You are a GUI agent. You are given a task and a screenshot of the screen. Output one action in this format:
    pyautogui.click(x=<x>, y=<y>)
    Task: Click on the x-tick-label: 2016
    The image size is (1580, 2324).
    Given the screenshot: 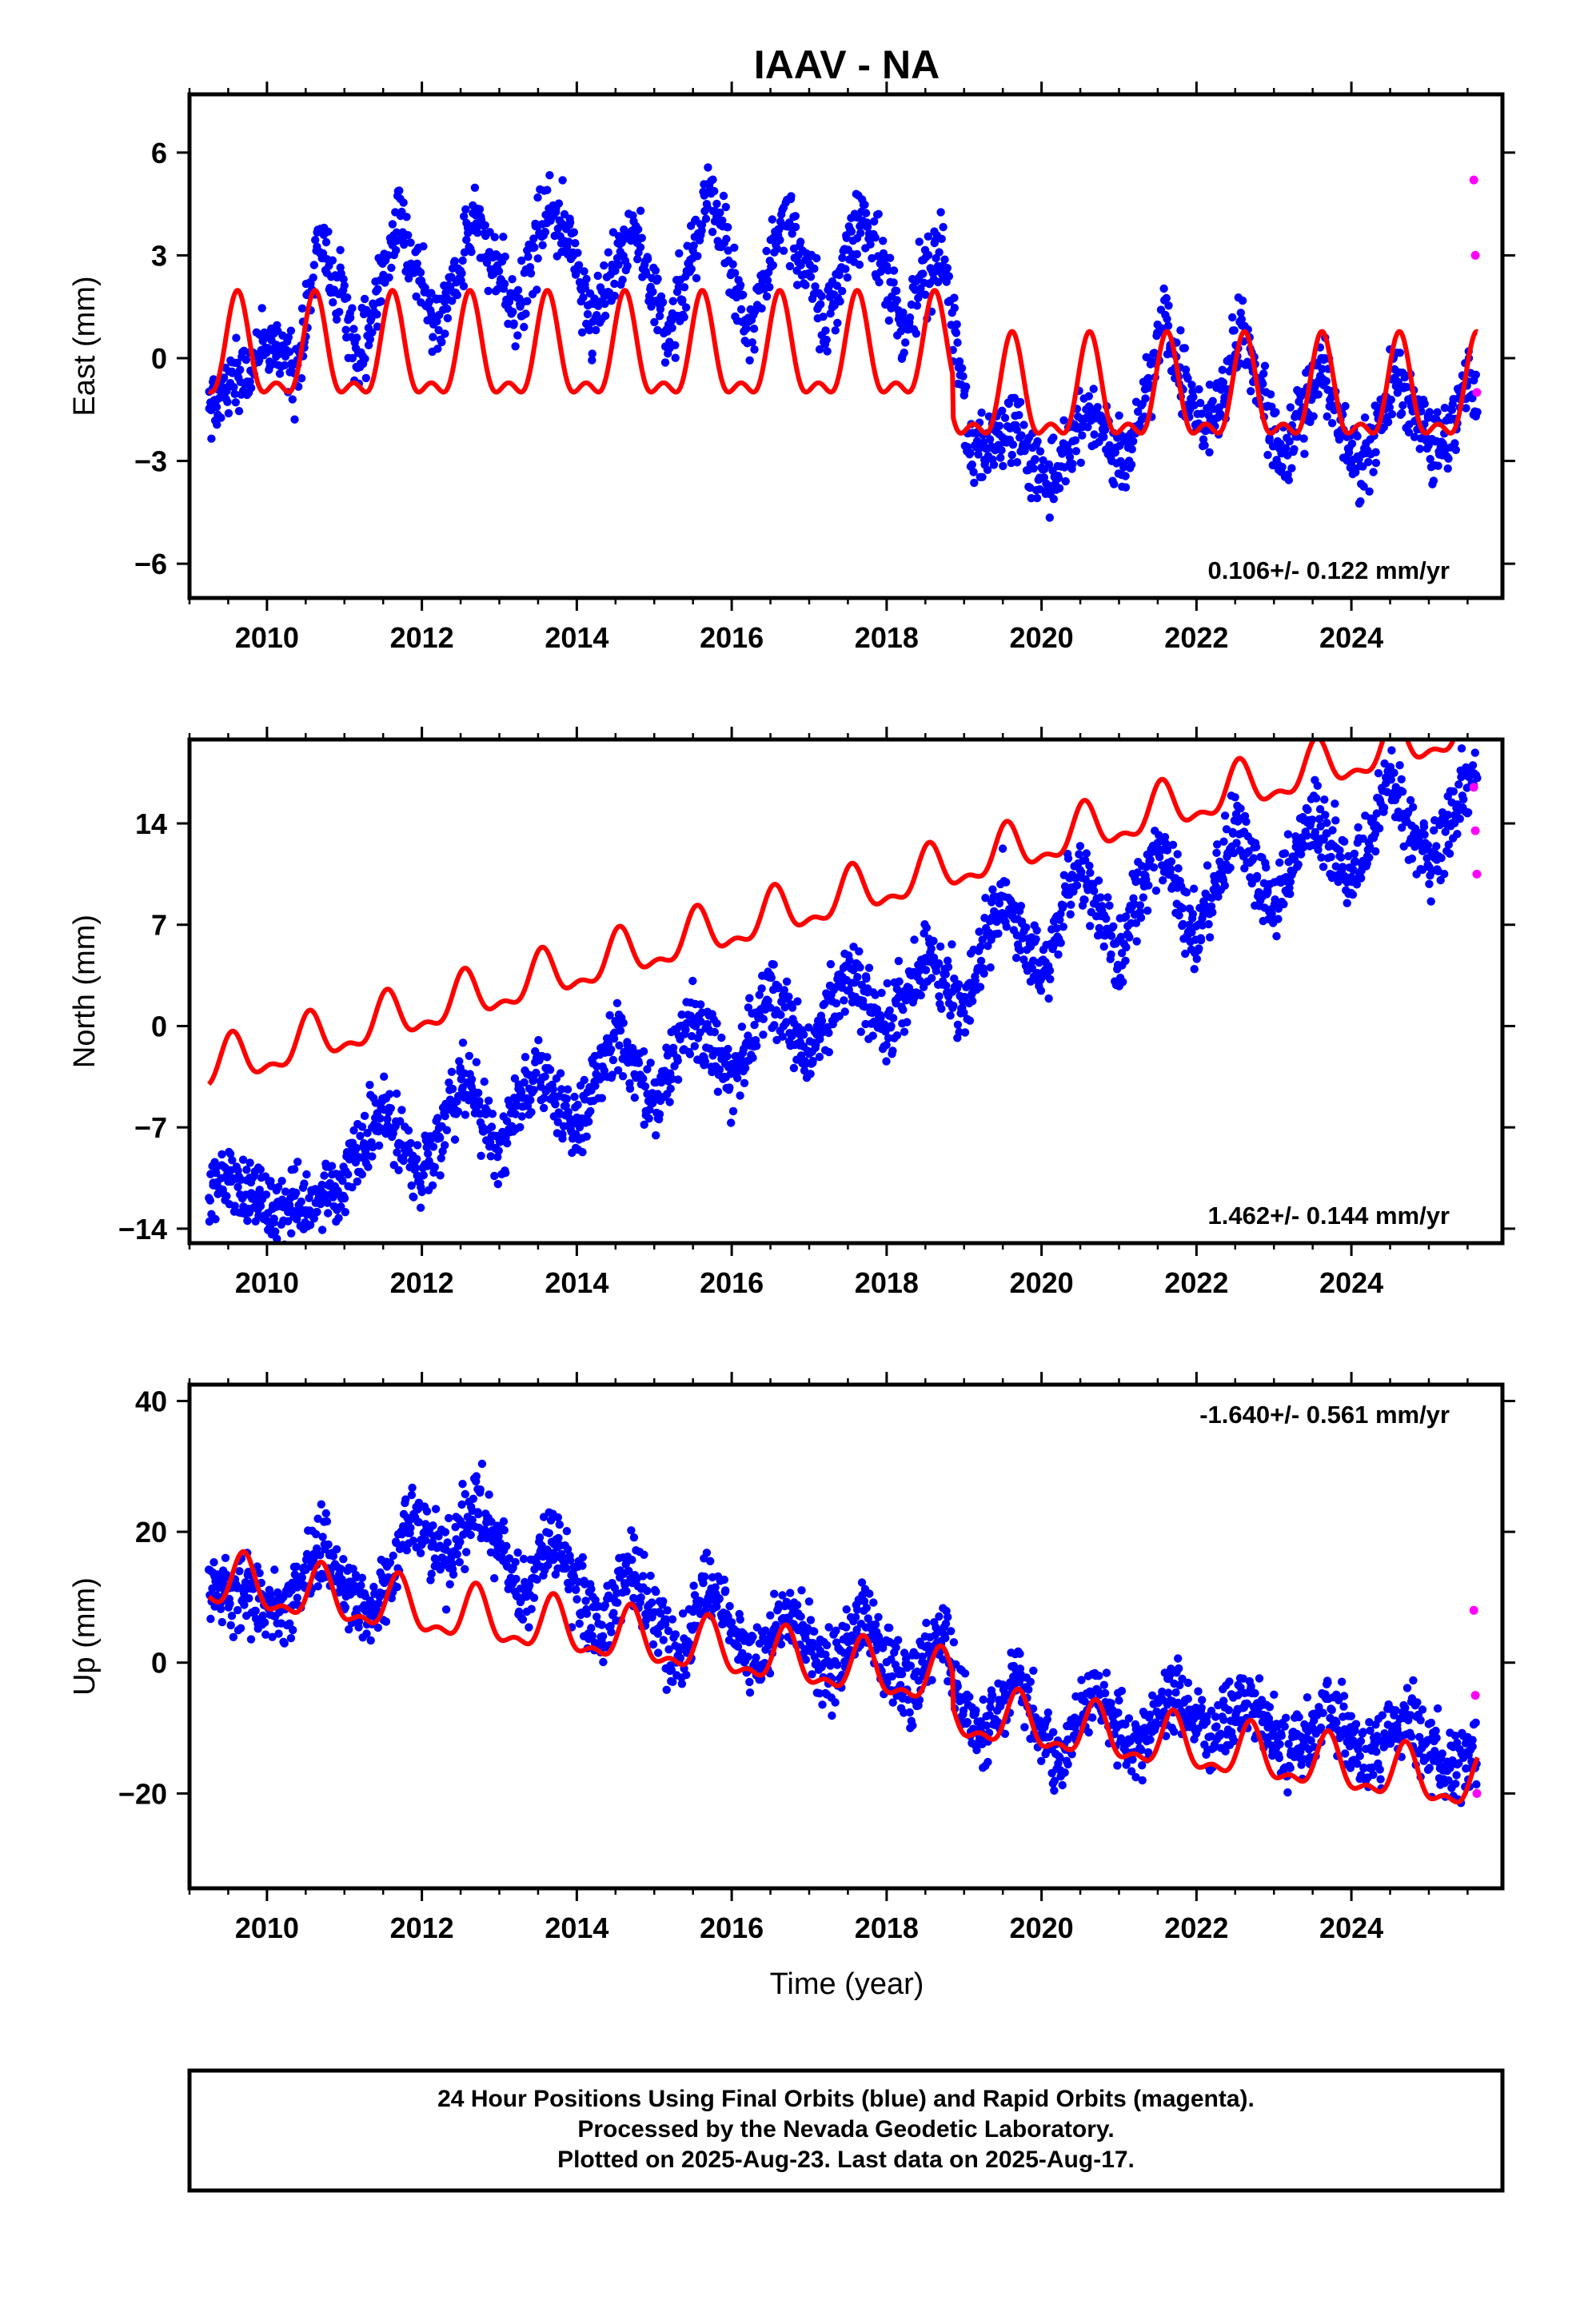 What is the action you would take?
    pyautogui.click(x=732, y=1283)
    